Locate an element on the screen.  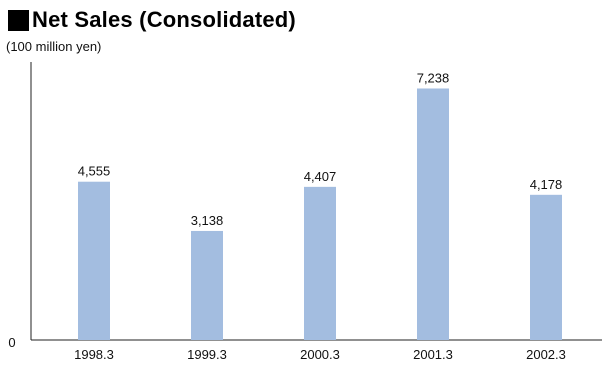
bar-2002.3 is located at coordinates (546, 267).